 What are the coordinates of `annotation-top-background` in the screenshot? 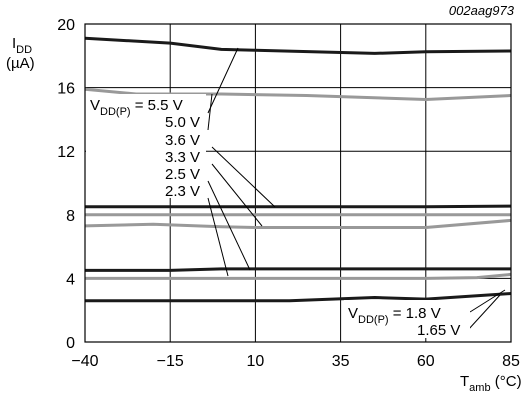 It's located at (146, 146).